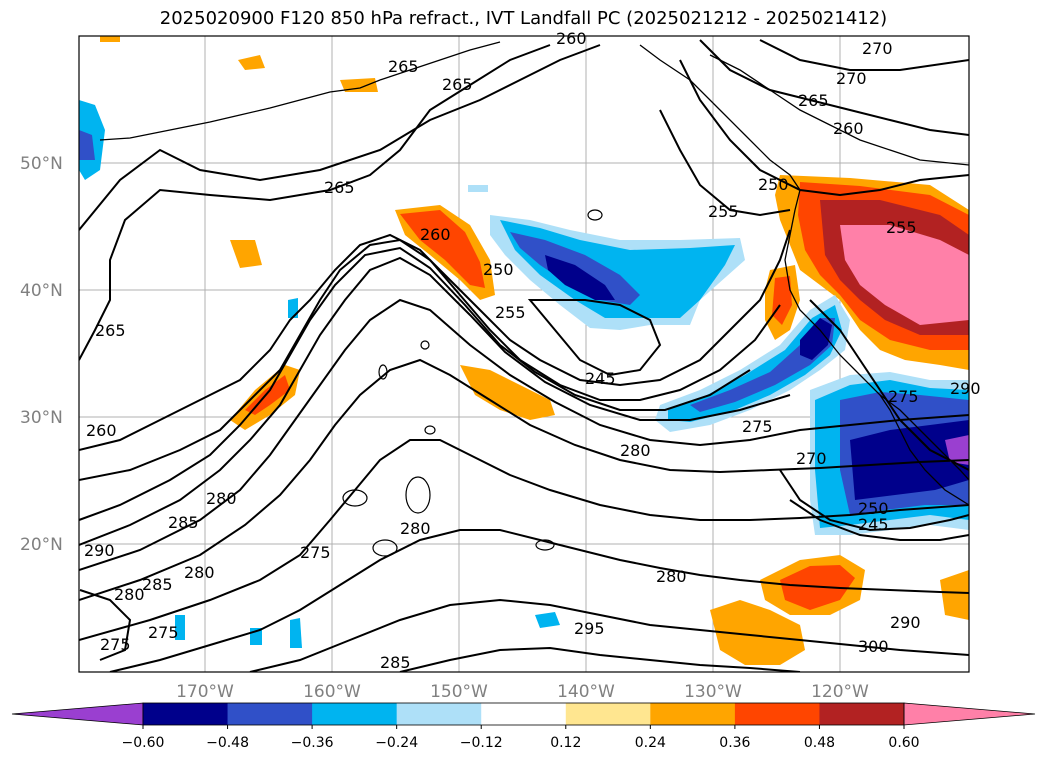 This screenshot has width=1047, height=765. I want to click on colorbar-tick-label: 0.12, so click(565, 743).